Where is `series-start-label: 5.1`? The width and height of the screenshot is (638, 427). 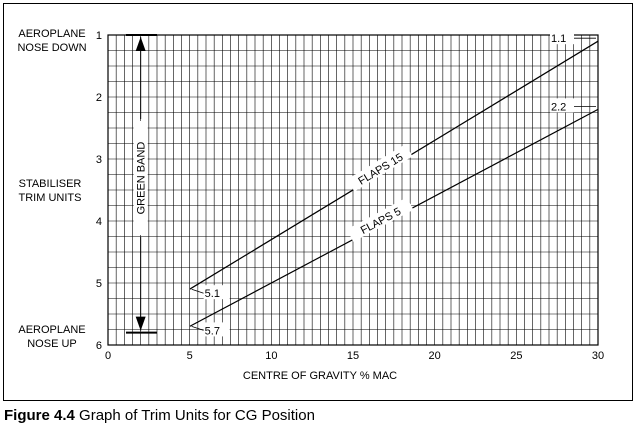 series-start-label: 5.1 is located at coordinates (212, 294).